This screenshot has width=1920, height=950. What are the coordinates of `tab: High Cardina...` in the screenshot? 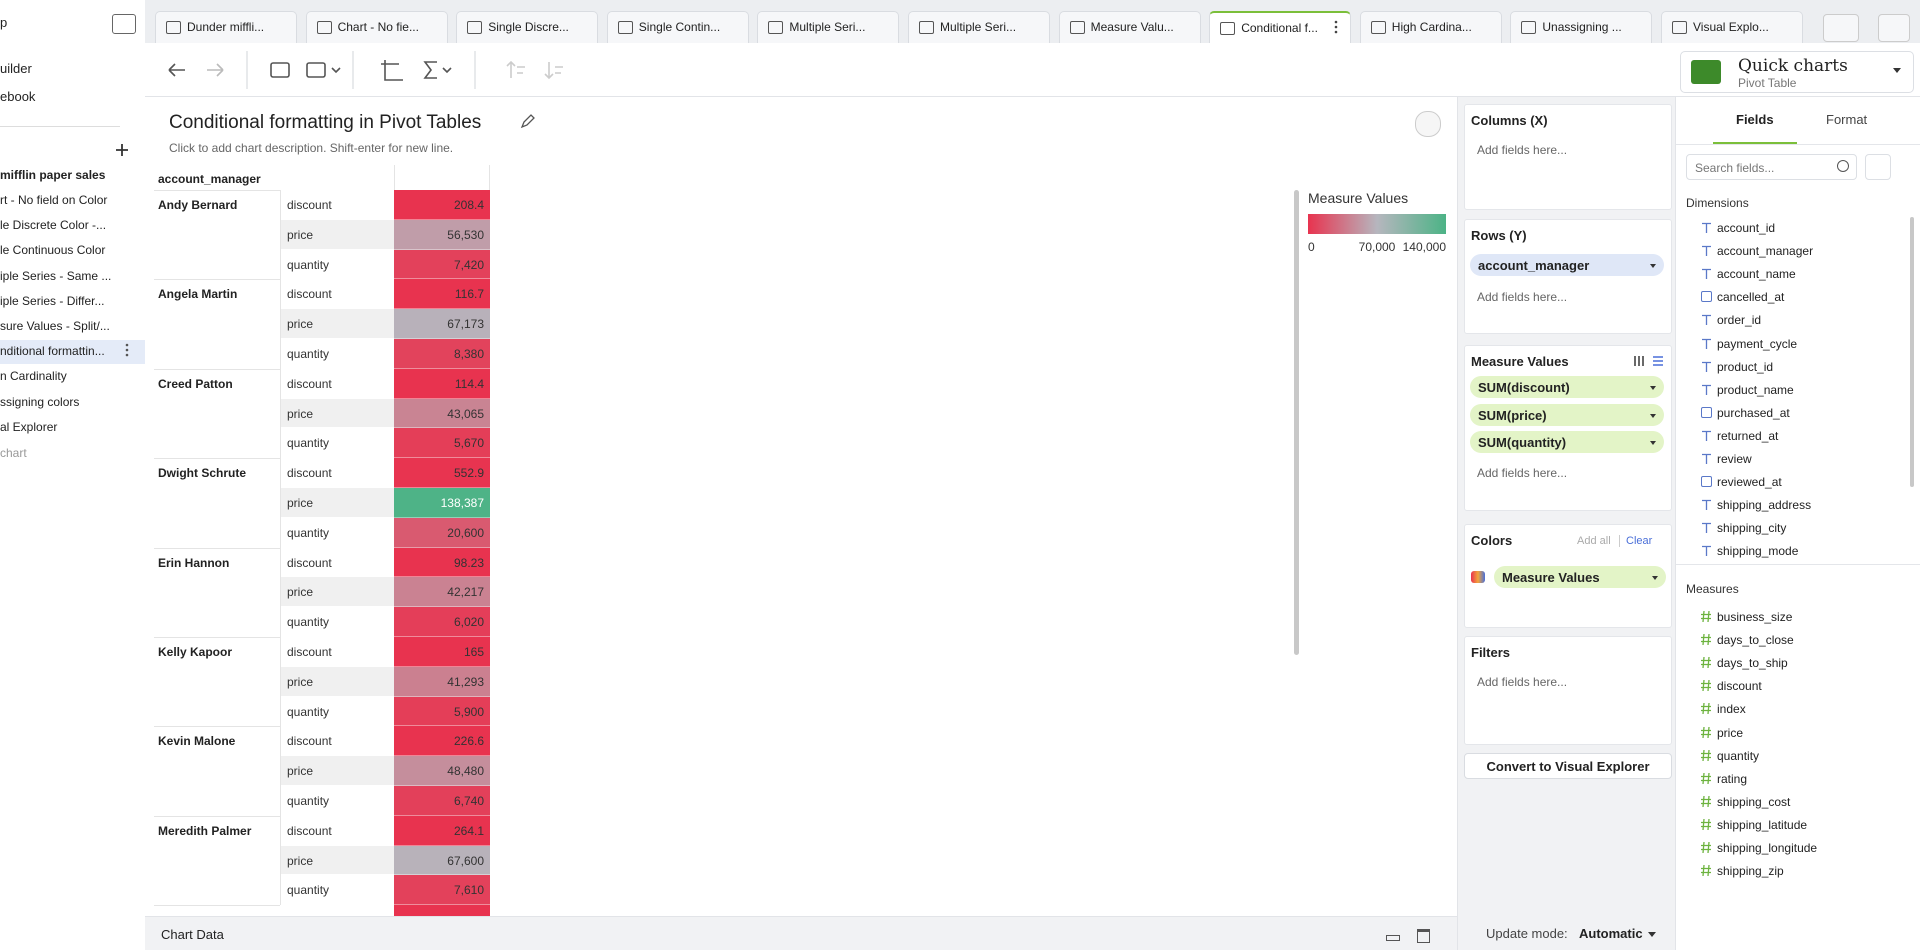 It's located at (1430, 27).